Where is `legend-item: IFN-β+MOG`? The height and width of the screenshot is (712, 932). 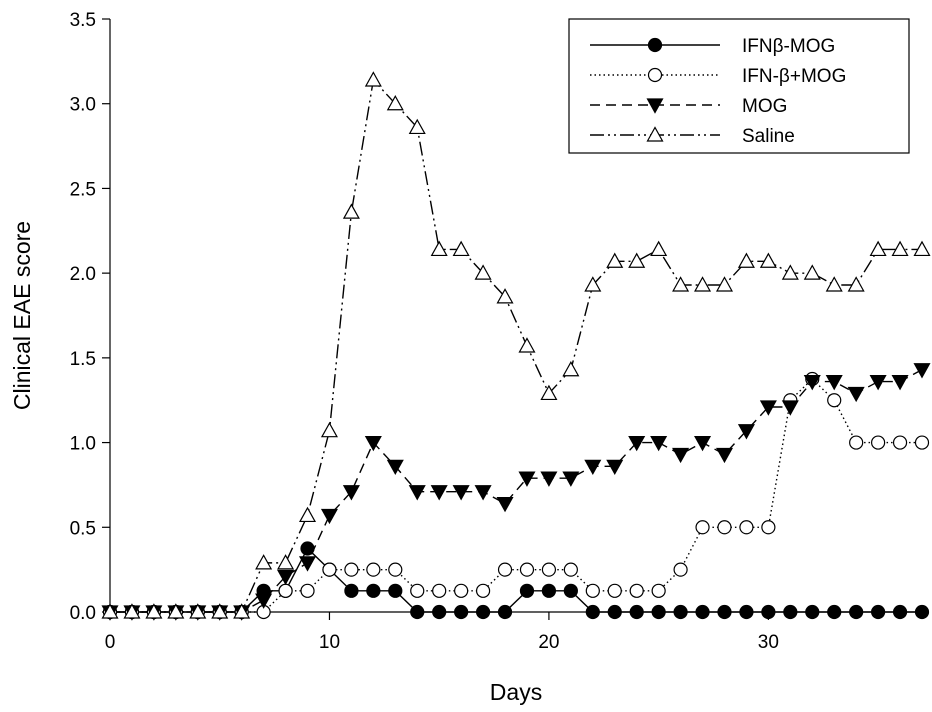 legend-item: IFN-β+MOG is located at coordinates (718, 76).